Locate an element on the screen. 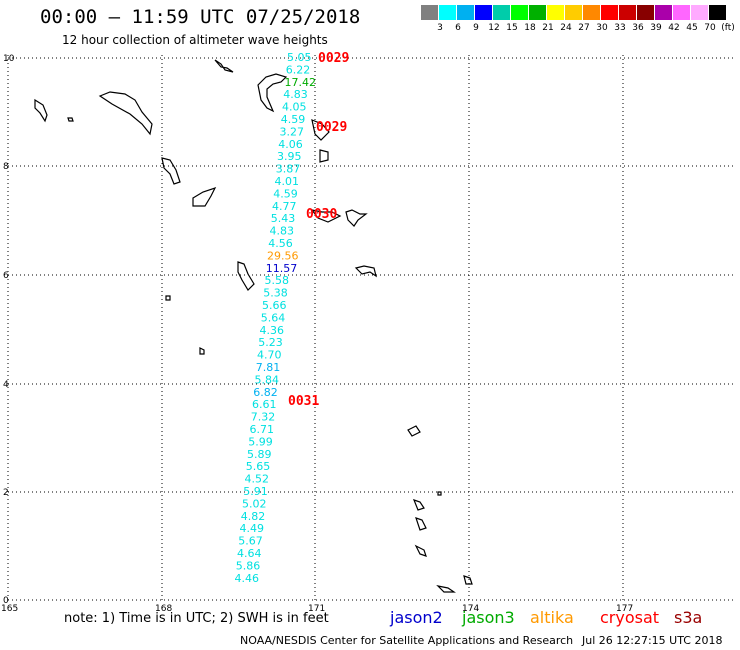  scale-label: 18 is located at coordinates (530, 28).